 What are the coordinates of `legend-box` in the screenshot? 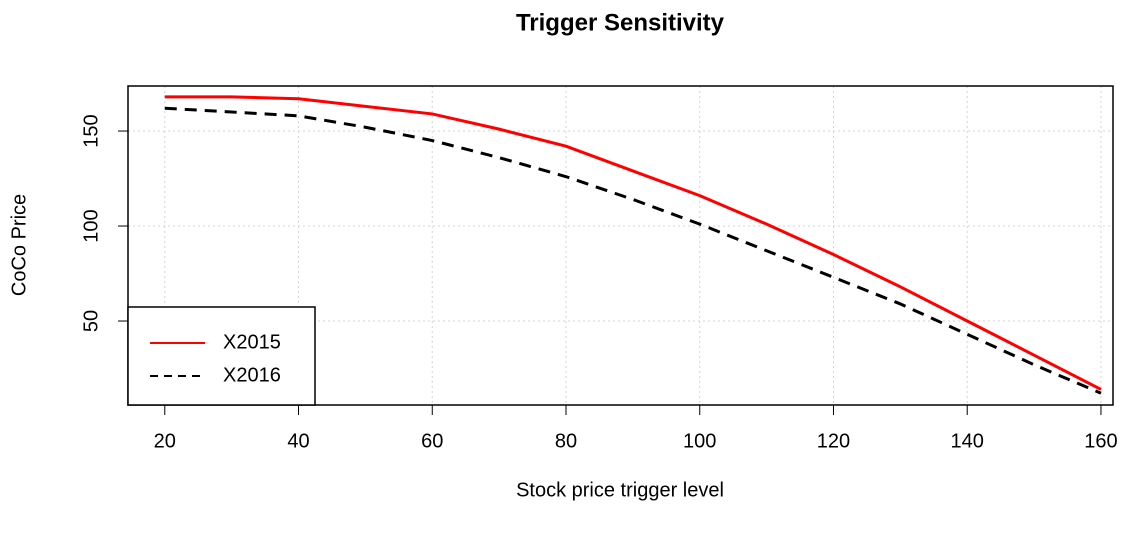 It's located at (221, 356).